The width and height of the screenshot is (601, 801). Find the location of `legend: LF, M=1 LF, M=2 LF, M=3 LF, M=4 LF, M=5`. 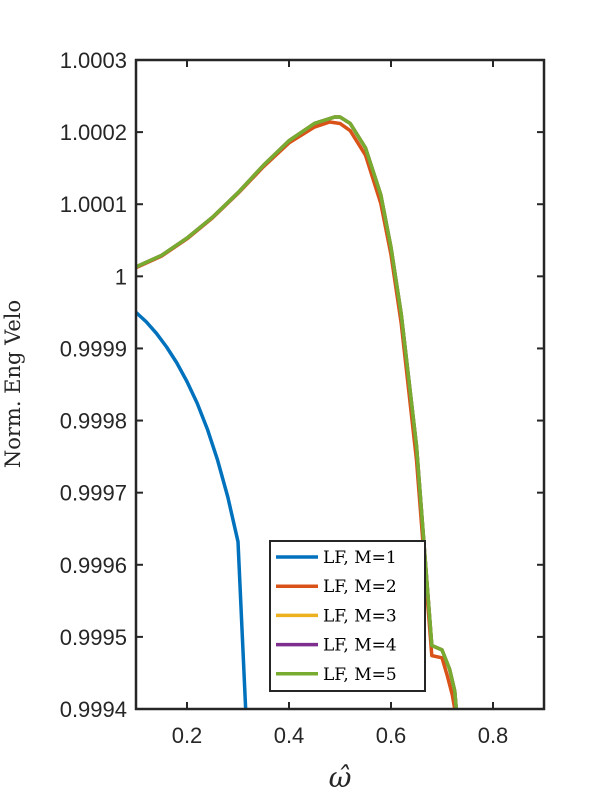

legend: LF, M=1 LF, M=2 LF, M=3 LF, M=4 LF, M=5 is located at coordinates (347, 616).